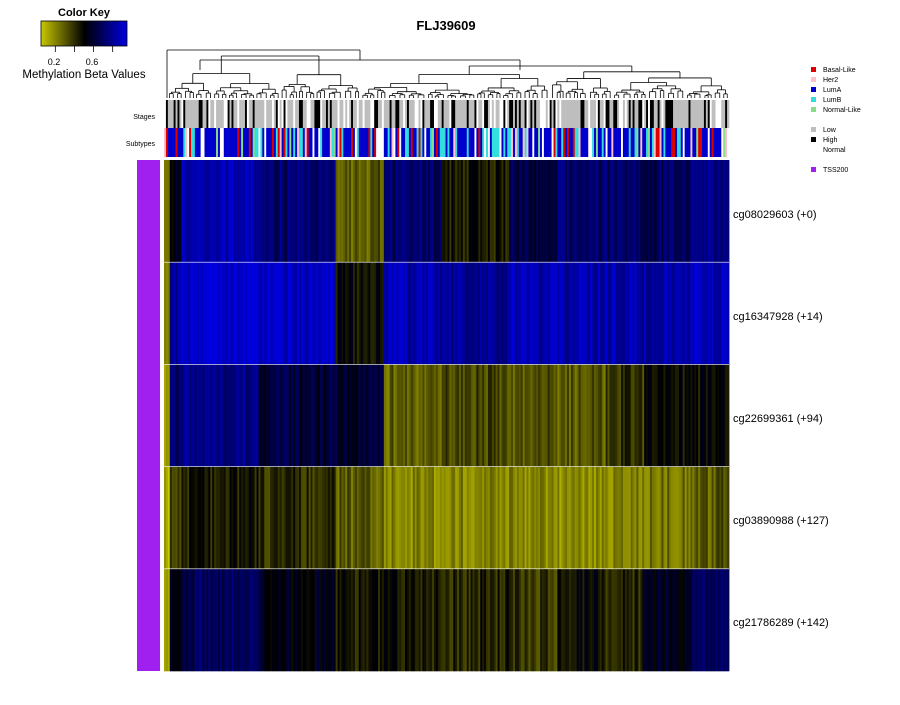  What do you see at coordinates (778, 317) in the screenshot?
I see `row-label: cg16347928 (+14)` at bounding box center [778, 317].